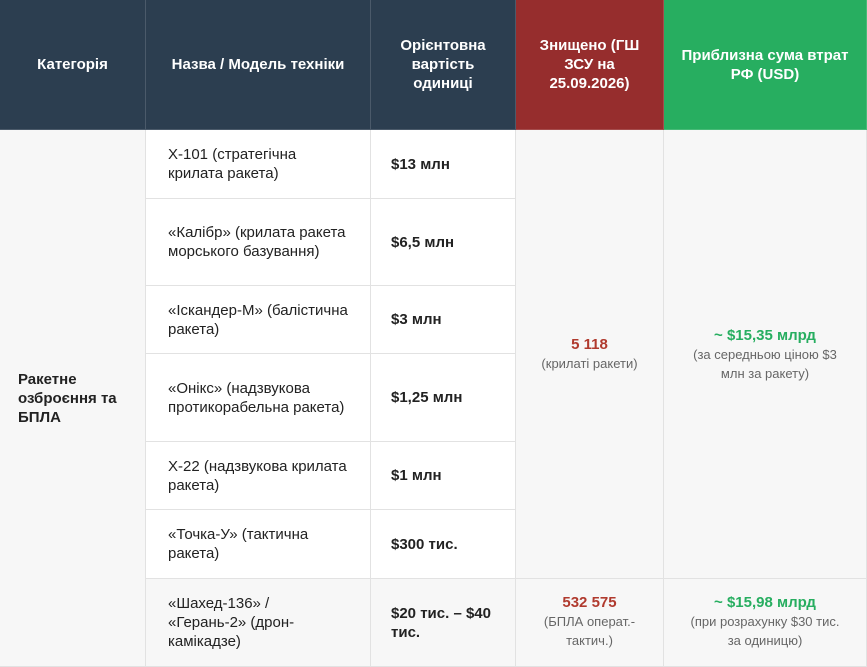 The width and height of the screenshot is (867, 667). Describe the element at coordinates (73, 65) in the screenshot. I see `header-cell: Категорія` at that location.